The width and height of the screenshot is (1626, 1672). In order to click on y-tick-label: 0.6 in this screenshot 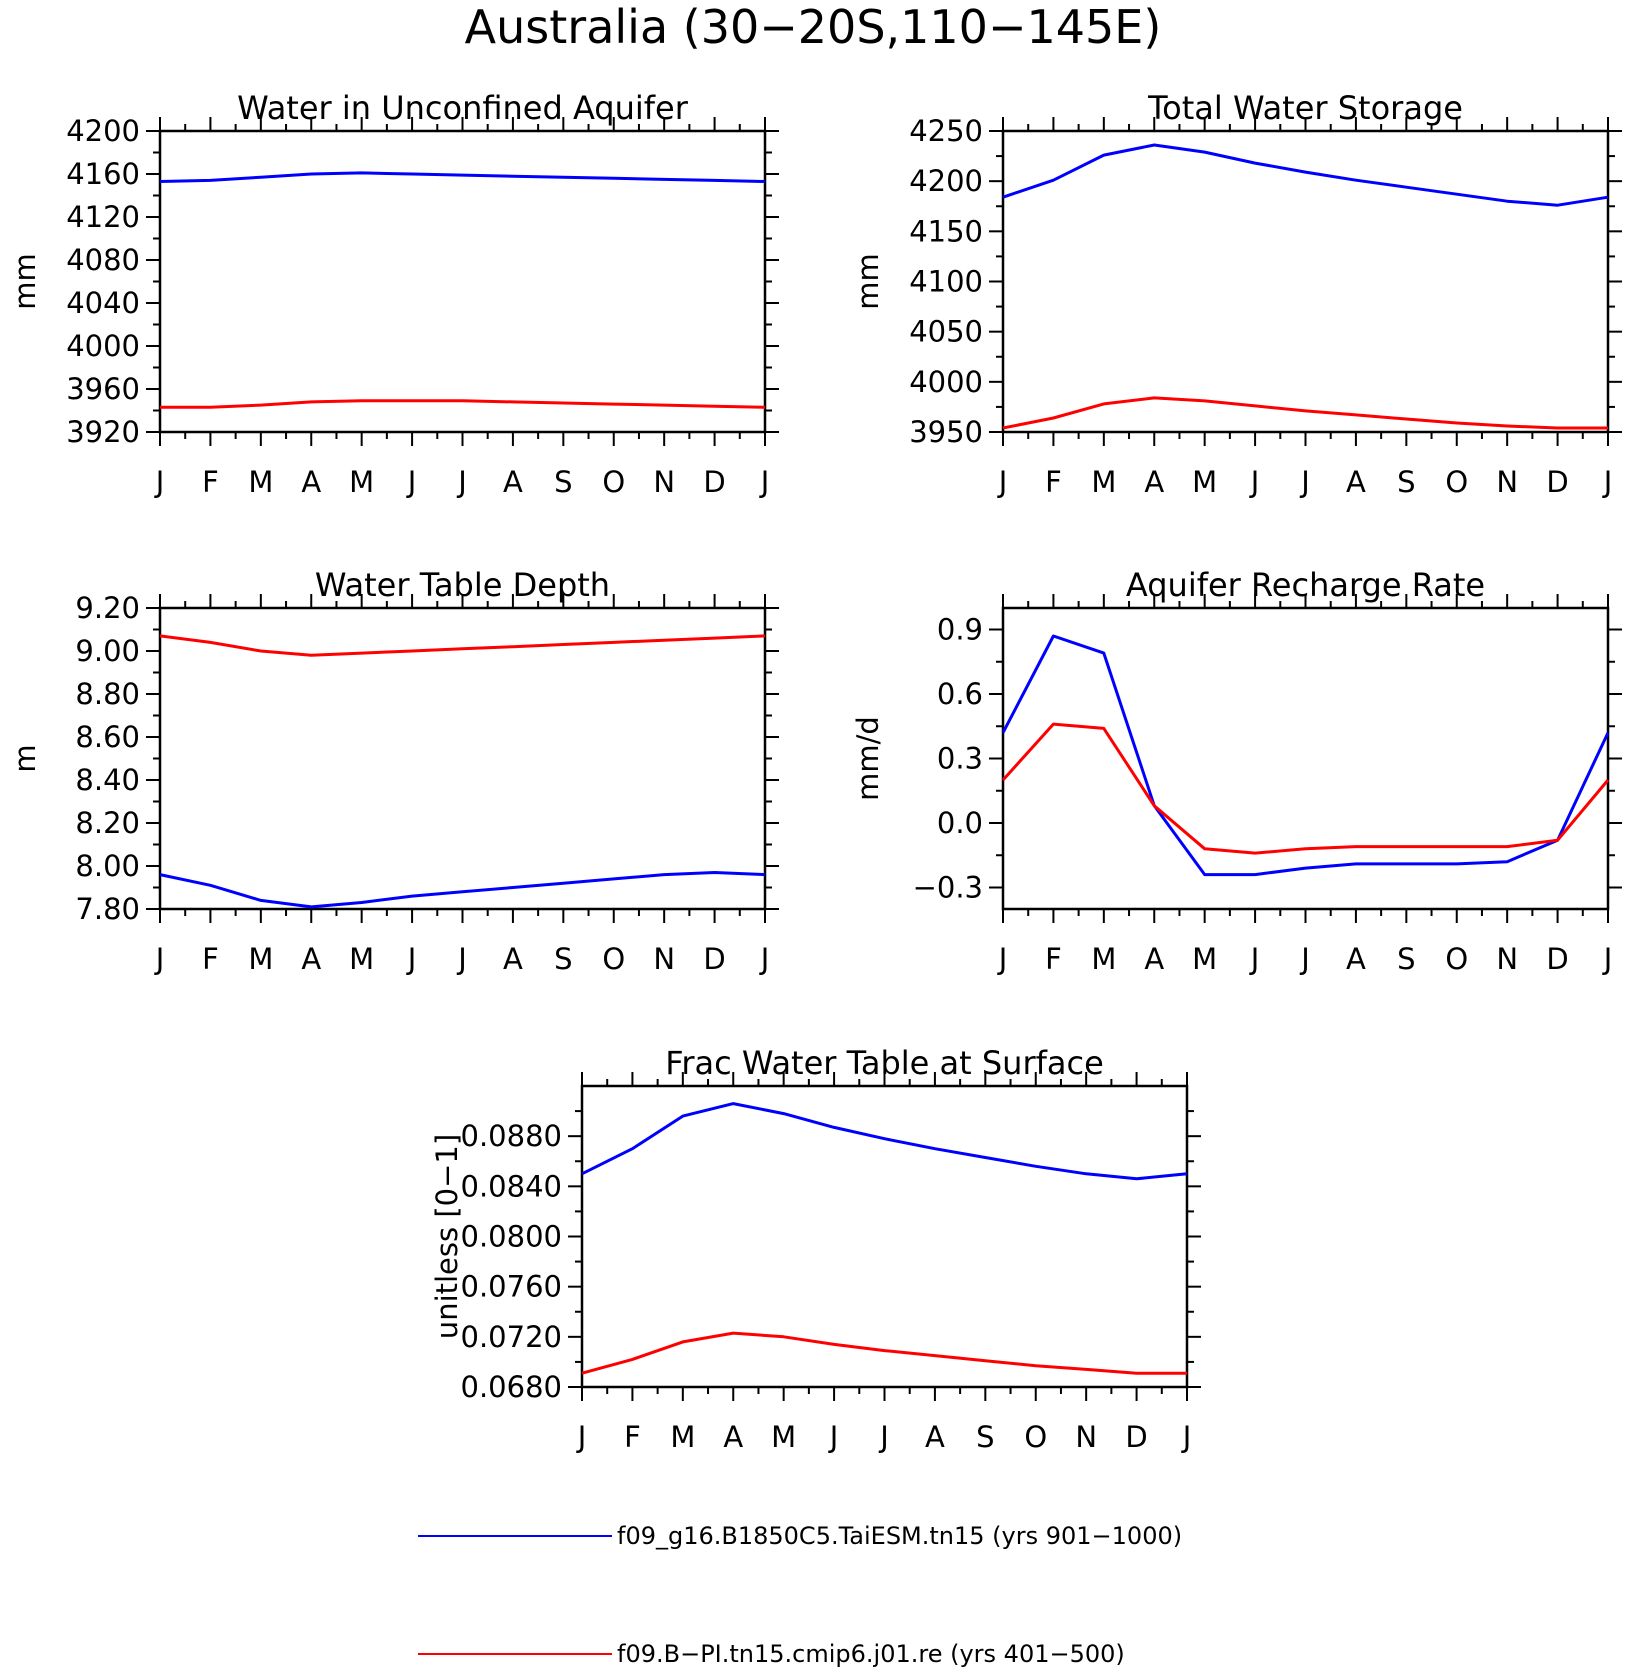, I will do `click(960, 694)`.